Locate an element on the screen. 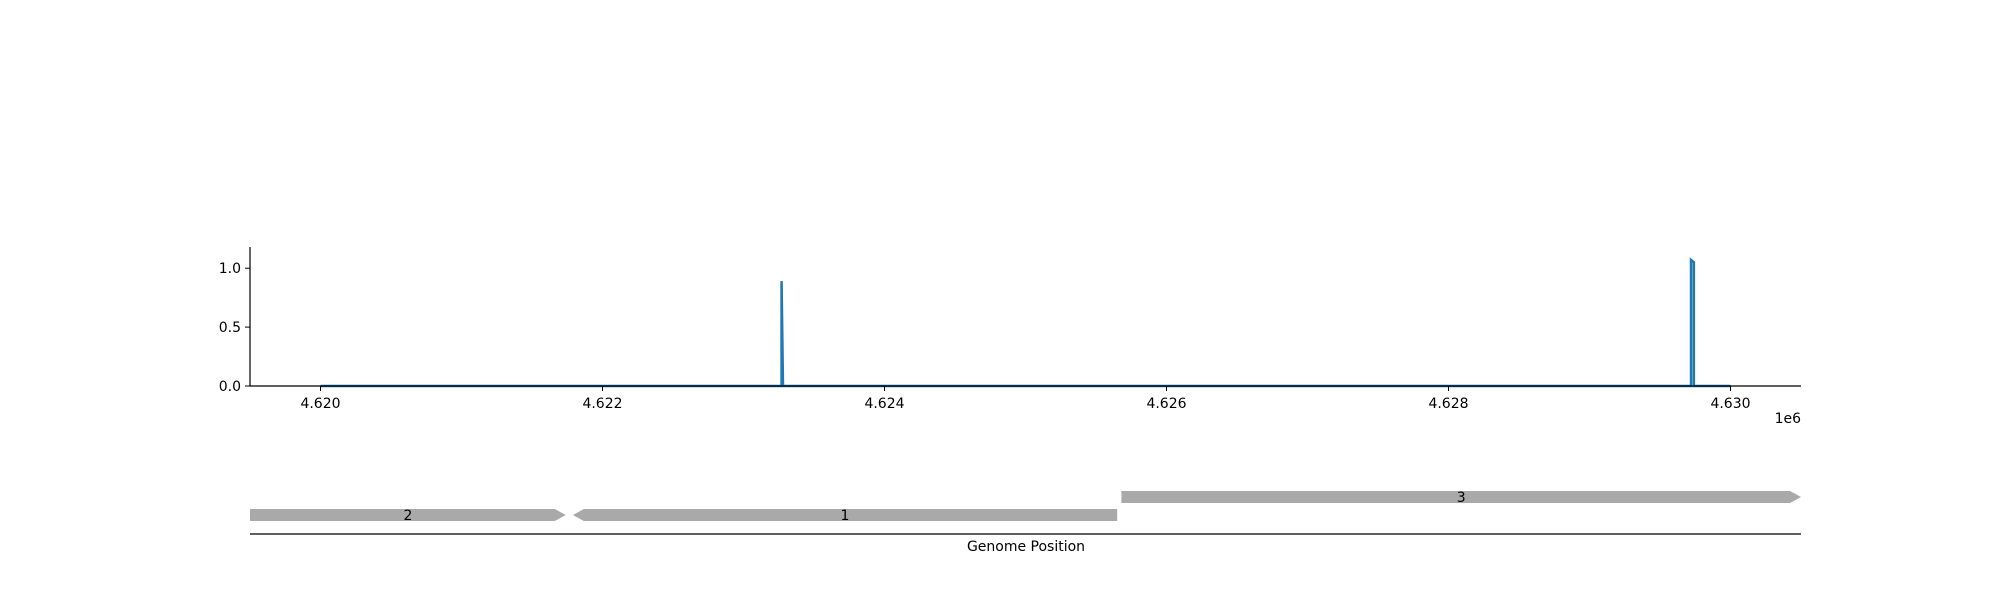 This screenshot has width=2000, height=600. gene-map: 2 1 3 Genome Position is located at coordinates (1025, 522).